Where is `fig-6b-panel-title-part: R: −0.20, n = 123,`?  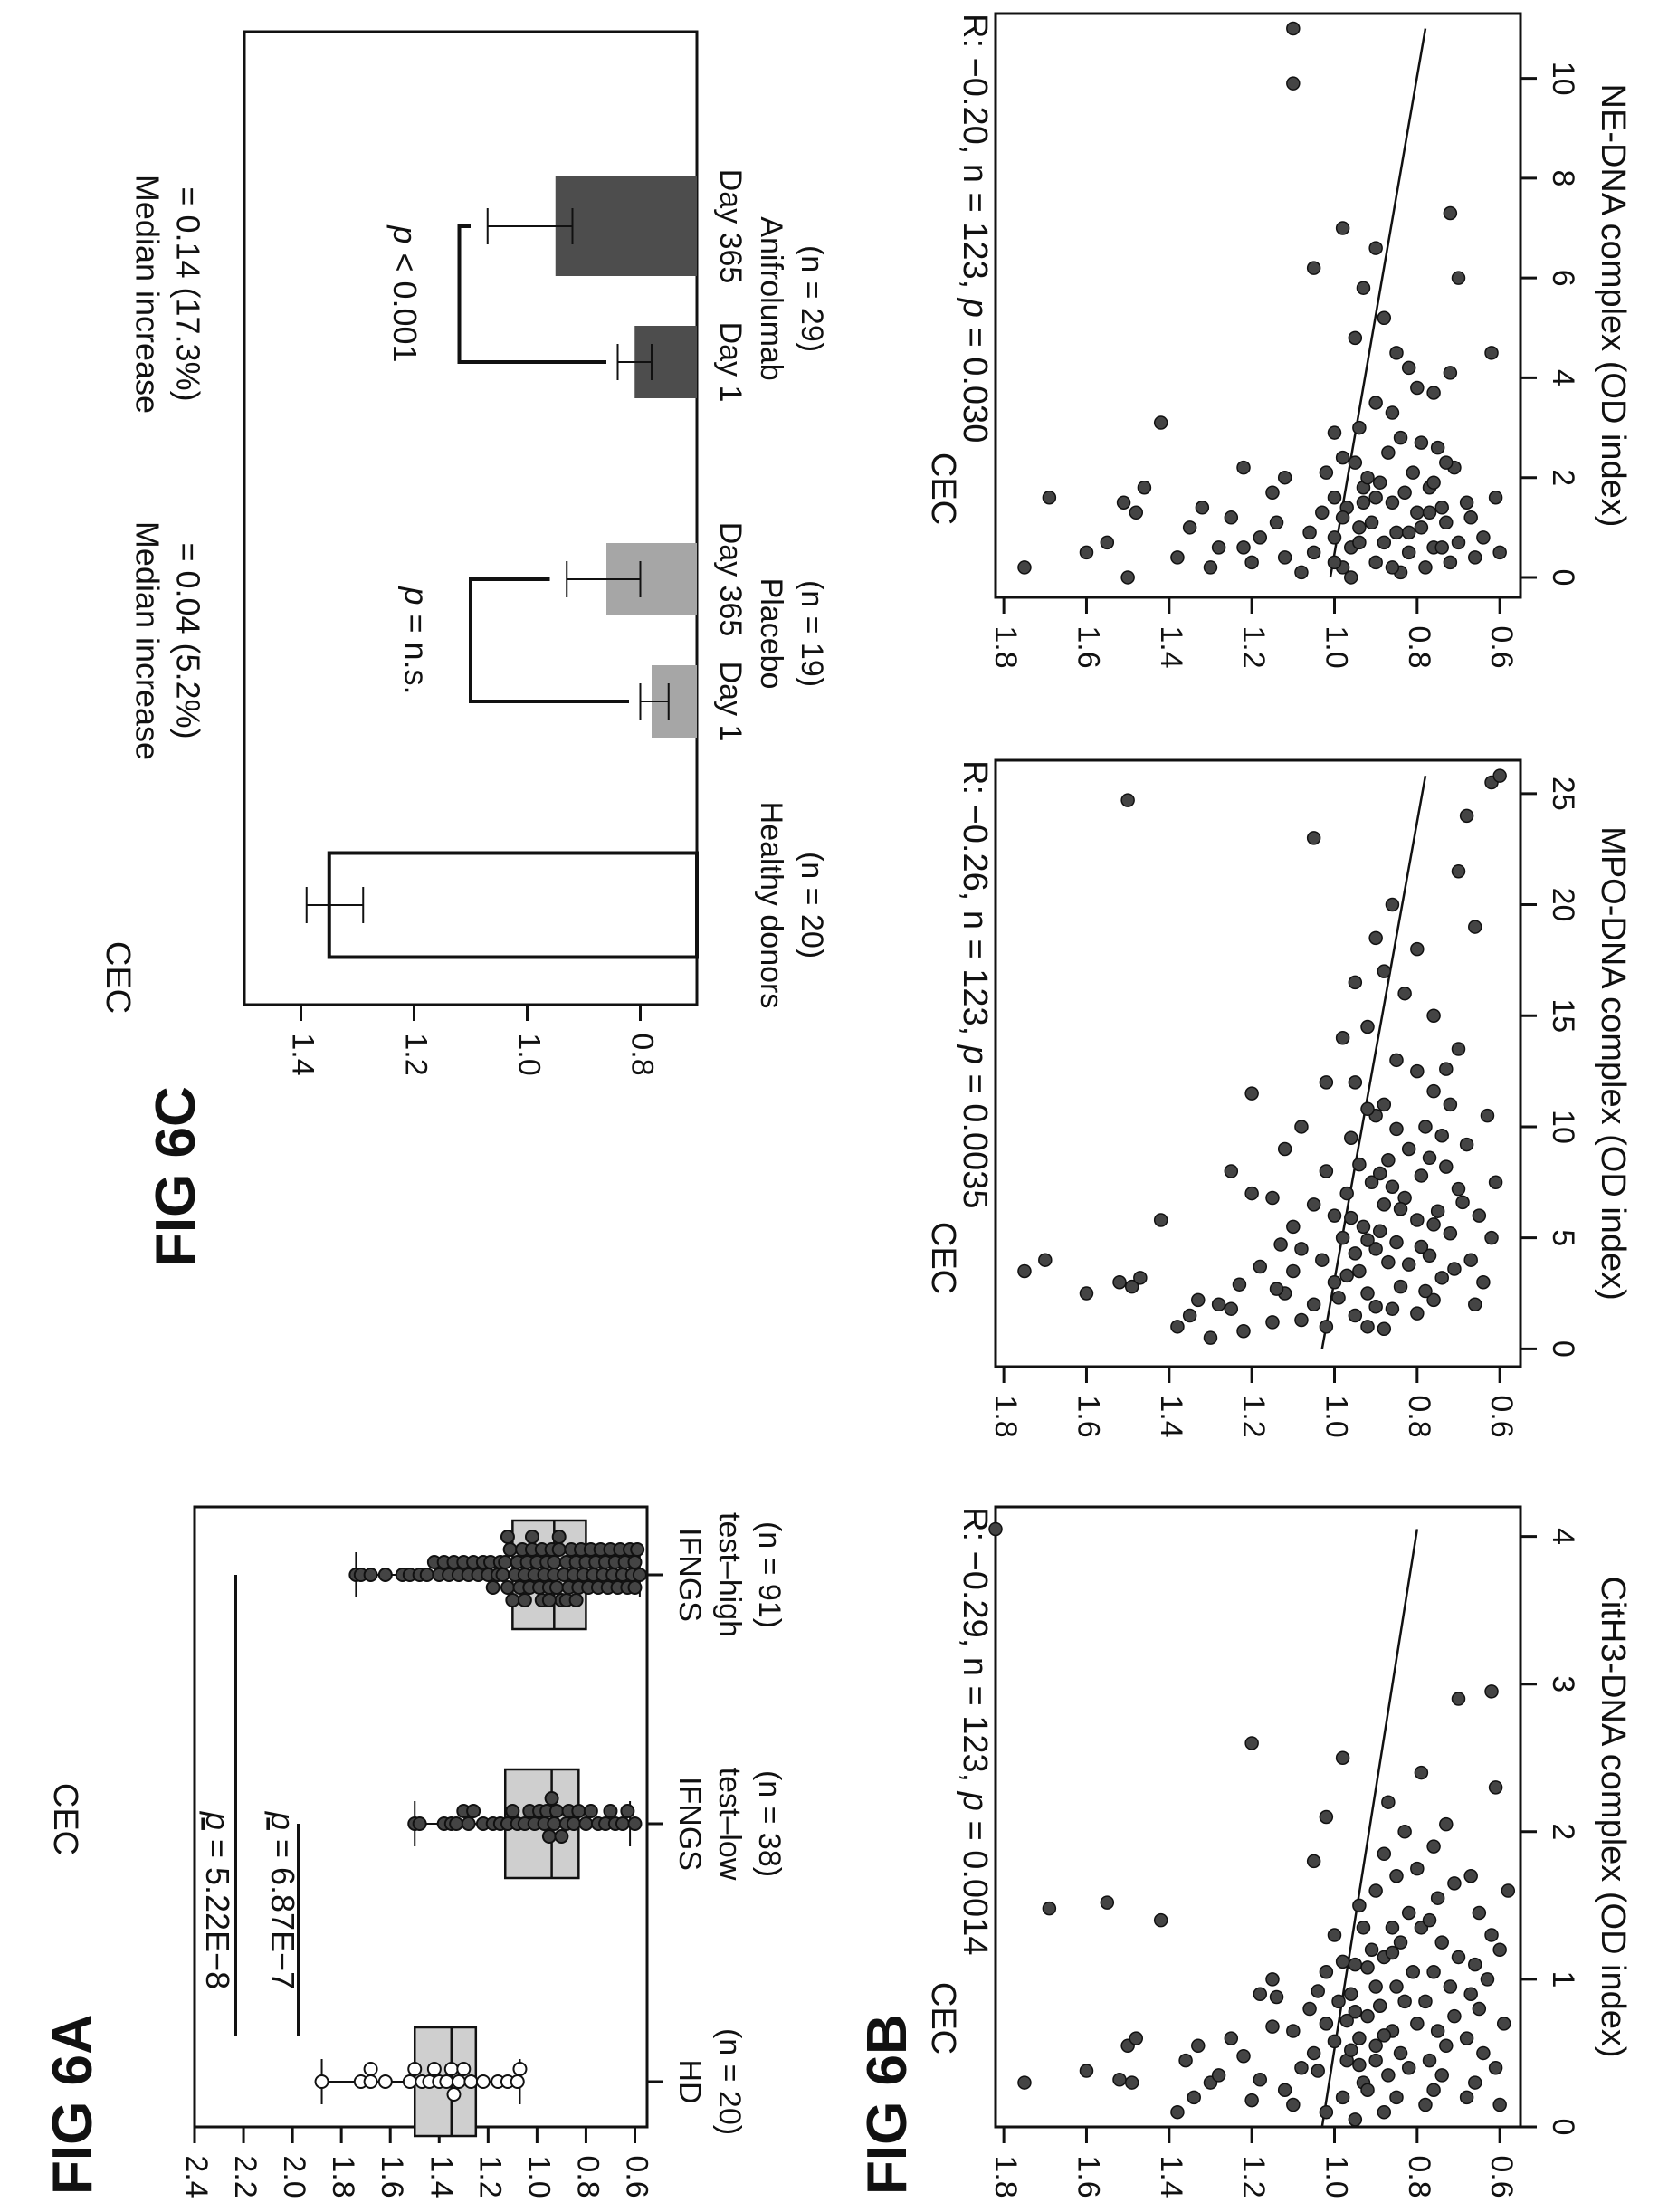
fig-6b-panel-title-part: R: −0.20, n = 123, is located at coordinates (975, 156).